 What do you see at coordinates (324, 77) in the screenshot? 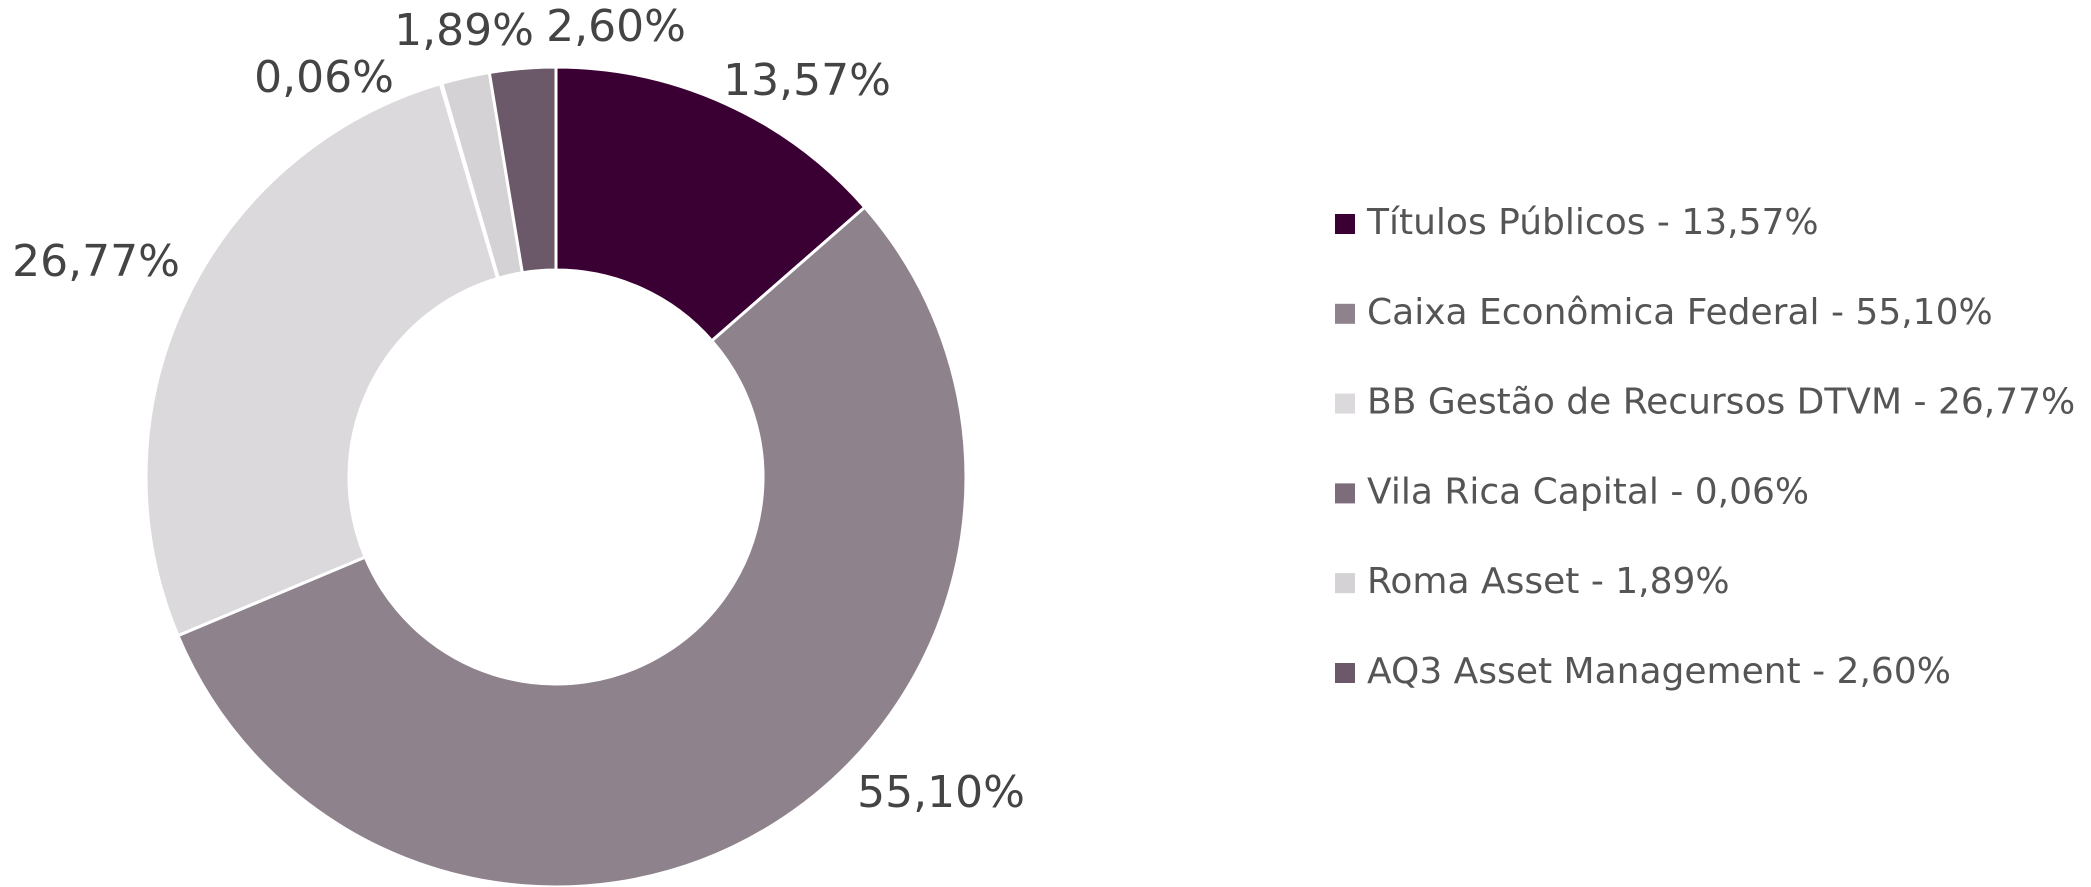
I see `value-label: 0,06%` at bounding box center [324, 77].